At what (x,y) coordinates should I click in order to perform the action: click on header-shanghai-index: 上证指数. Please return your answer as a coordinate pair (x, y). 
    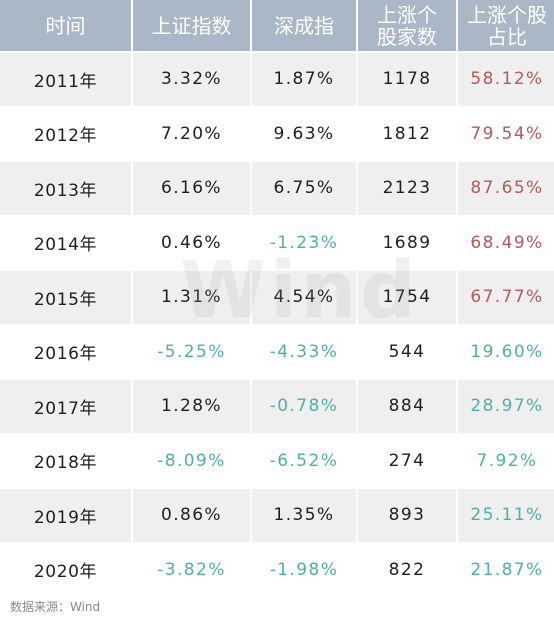
    Looking at the image, I should click on (191, 25).